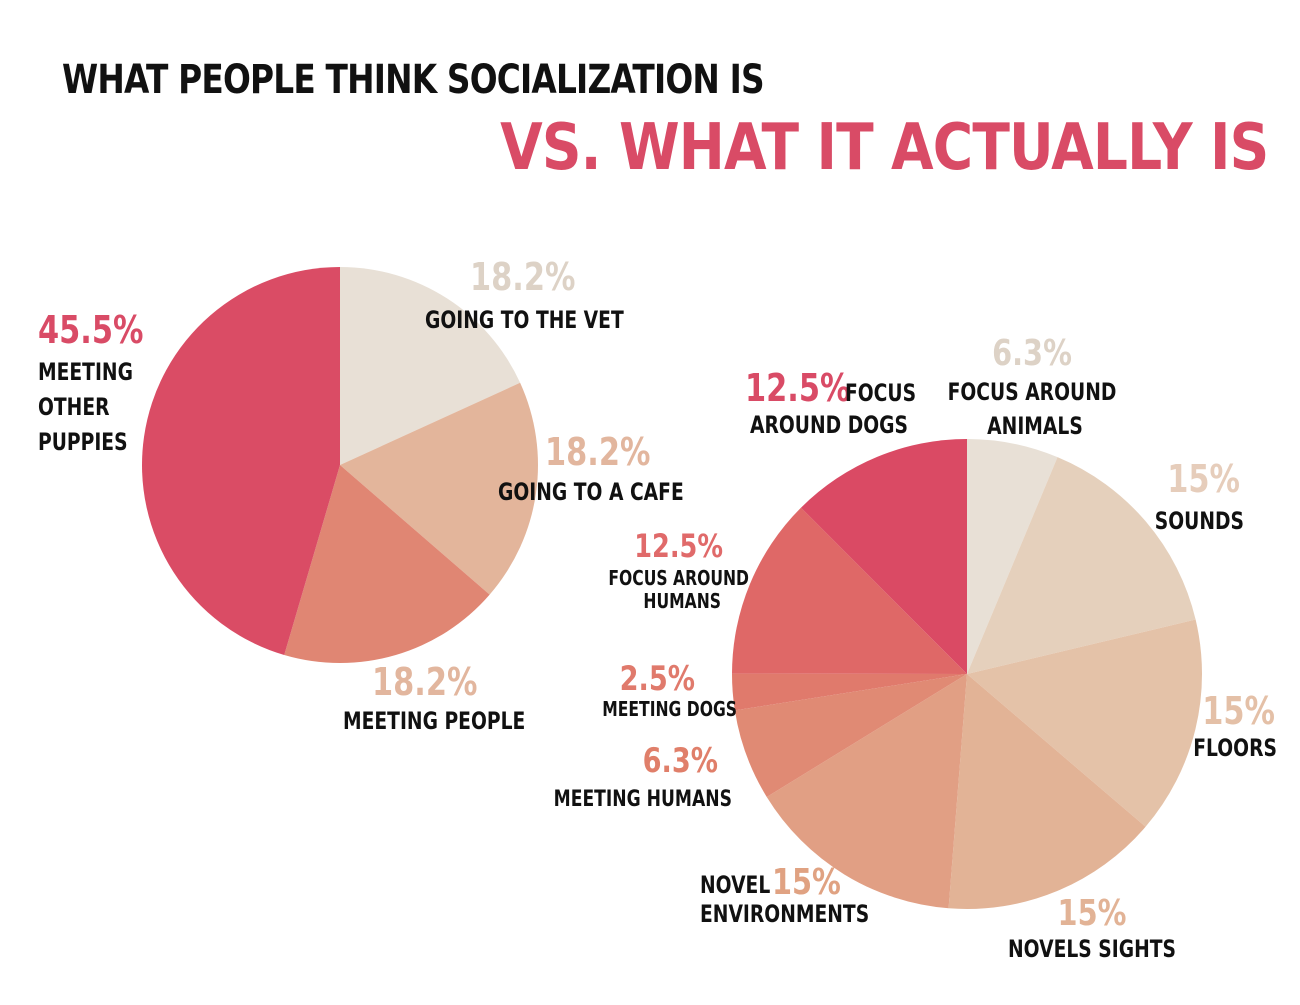  I want to click on right-pie-slice-floors, so click(1085, 723).